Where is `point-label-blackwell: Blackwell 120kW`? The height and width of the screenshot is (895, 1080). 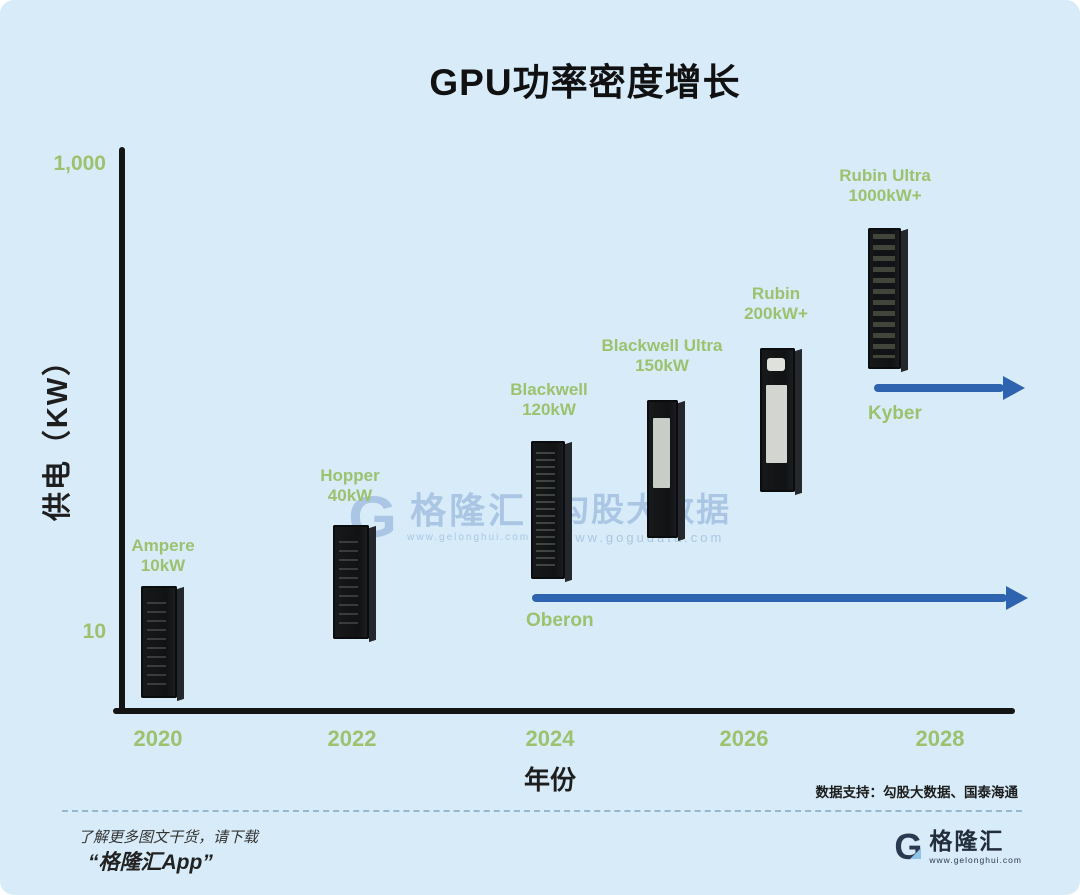
point-label-blackwell: Blackwell 120kW is located at coordinates (549, 400).